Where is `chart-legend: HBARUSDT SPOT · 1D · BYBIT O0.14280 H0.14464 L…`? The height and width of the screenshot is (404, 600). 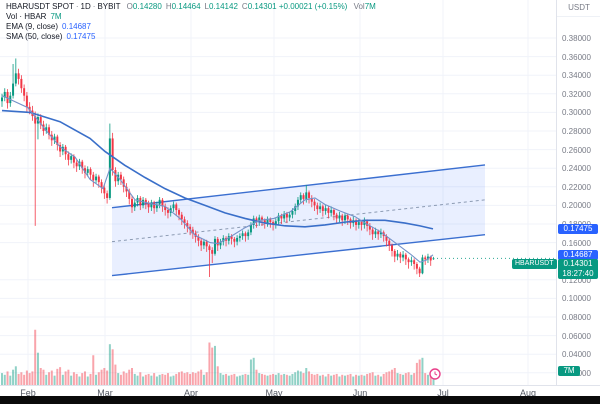
chart-legend: HBARUSDT SPOT · 1D · BYBIT O0.14280 H0.14464 L… is located at coordinates (191, 22).